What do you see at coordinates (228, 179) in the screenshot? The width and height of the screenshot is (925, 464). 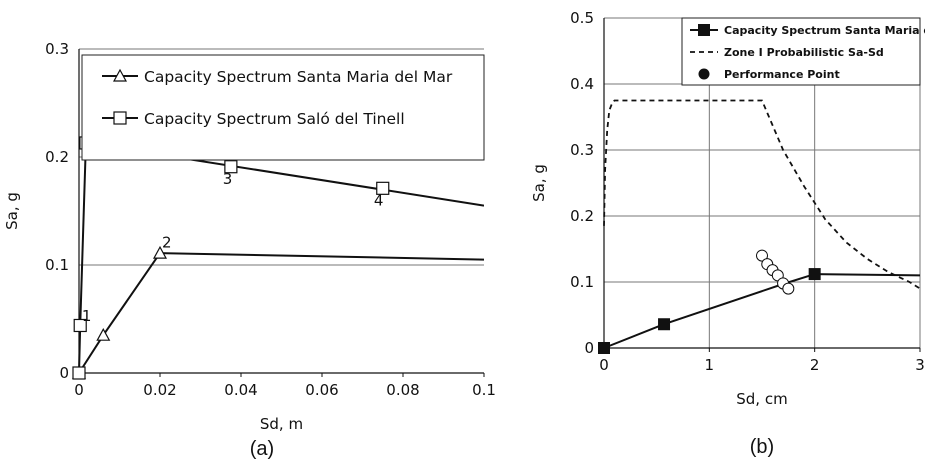 I see `point-label: 3` at bounding box center [228, 179].